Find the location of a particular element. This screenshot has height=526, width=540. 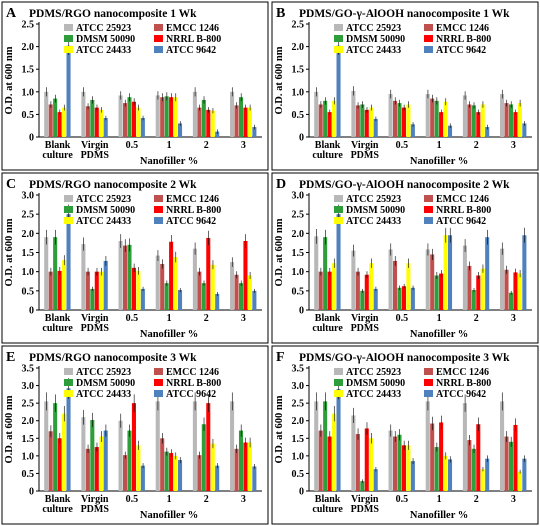

legend-label: EMCC 1246 is located at coordinates (192, 199).